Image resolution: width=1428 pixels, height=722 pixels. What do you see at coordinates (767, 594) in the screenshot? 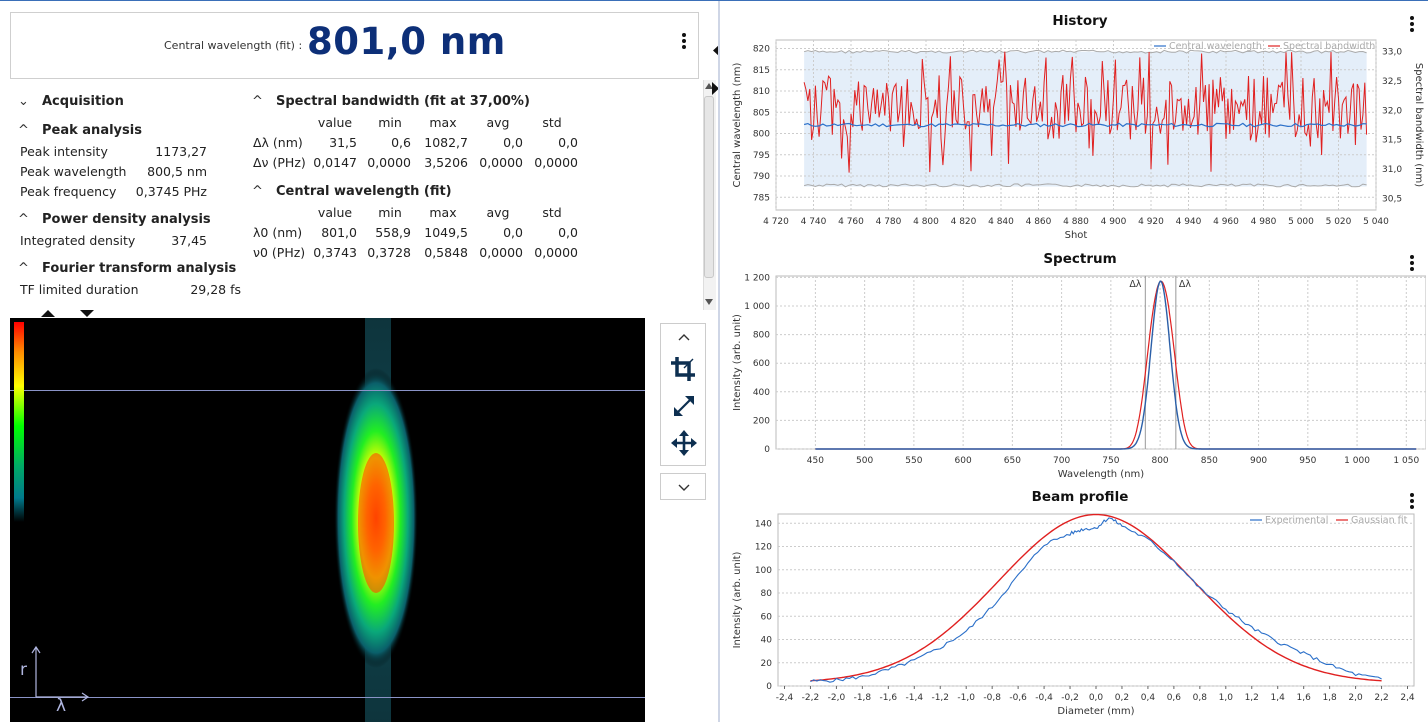
I see `y-tick-label: 80` at bounding box center [767, 594].